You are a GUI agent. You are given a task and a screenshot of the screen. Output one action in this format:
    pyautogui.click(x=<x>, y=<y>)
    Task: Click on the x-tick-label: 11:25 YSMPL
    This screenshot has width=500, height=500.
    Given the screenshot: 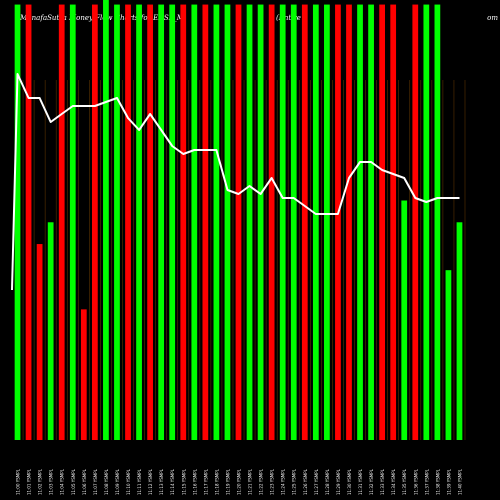 What is the action you would take?
    pyautogui.click(x=294, y=481)
    